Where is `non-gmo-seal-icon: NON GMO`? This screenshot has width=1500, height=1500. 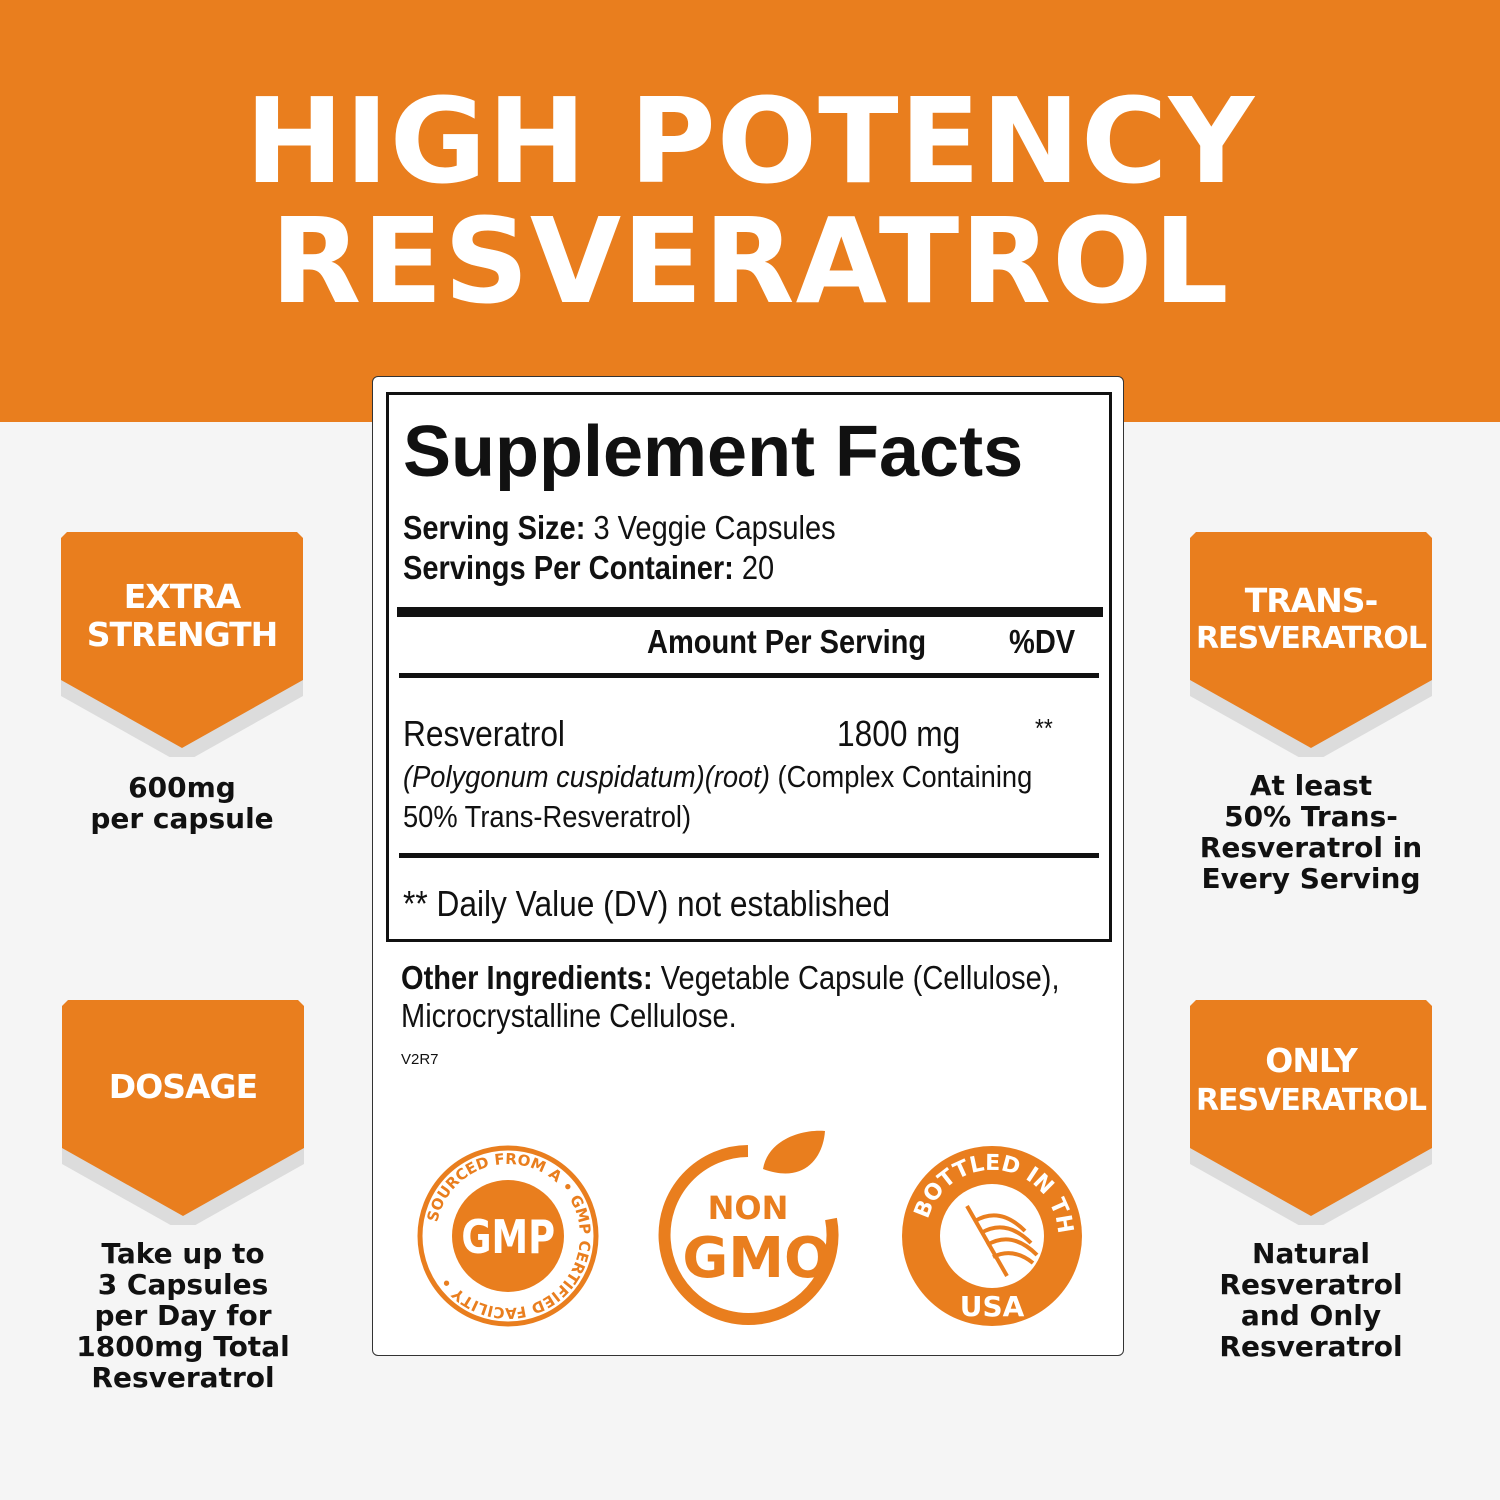 non-gmo-seal-icon: NON GMO is located at coordinates (748, 1227).